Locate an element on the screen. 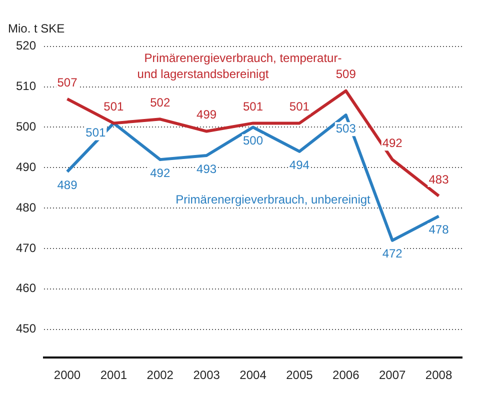 This screenshot has height=394, width=490. y-tick-label: 520 is located at coordinates (26, 45).